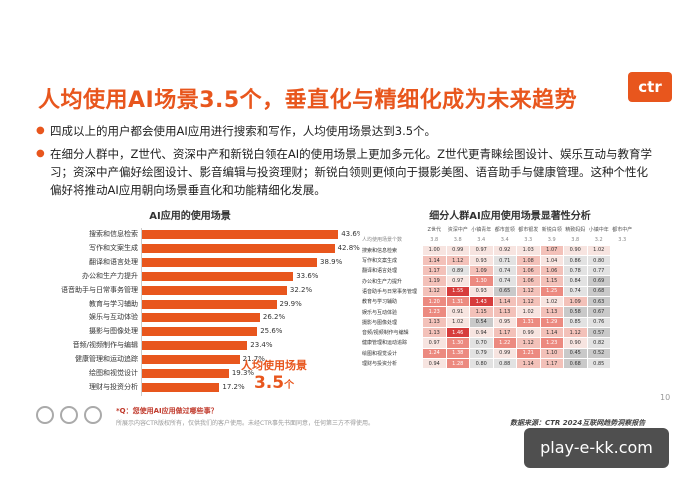 Image resolution: width=692 pixels, height=489 pixels. I want to click on bar-value-label: 42.8%, so click(348, 247).